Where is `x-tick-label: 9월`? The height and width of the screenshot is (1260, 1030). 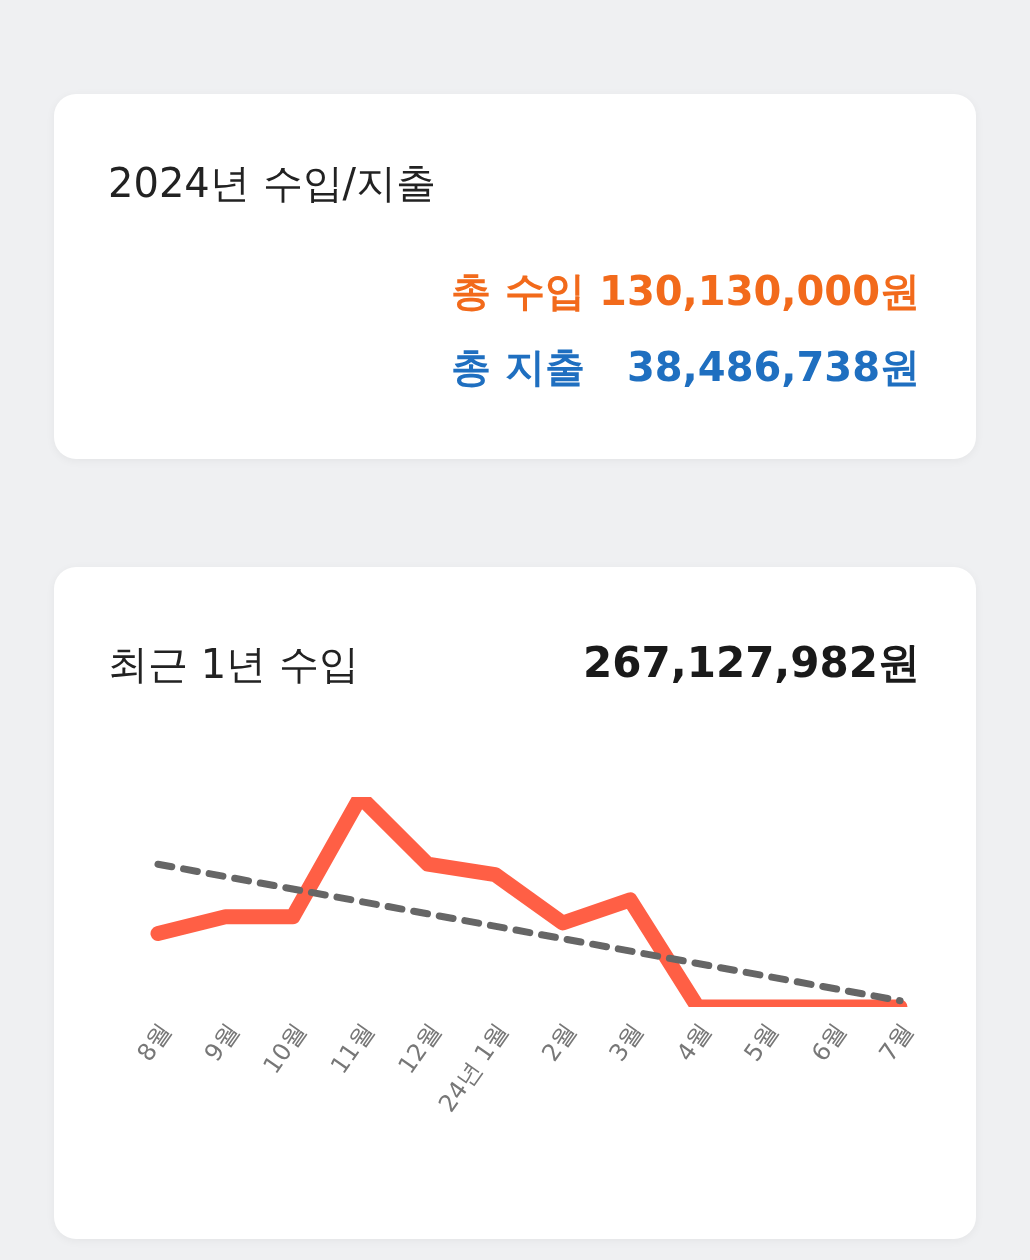 x-tick-label: 9월 is located at coordinates (221, 1042).